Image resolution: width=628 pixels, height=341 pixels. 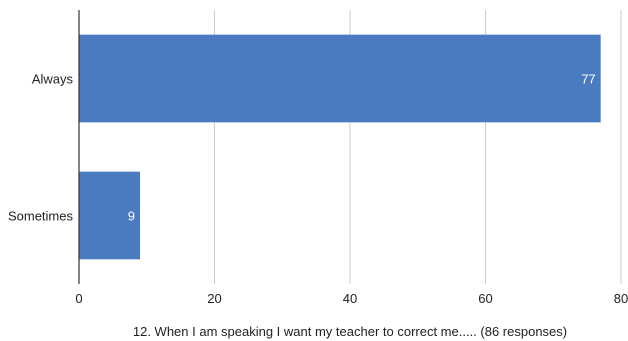 I want to click on x-tick-label: 40, so click(x=350, y=298).